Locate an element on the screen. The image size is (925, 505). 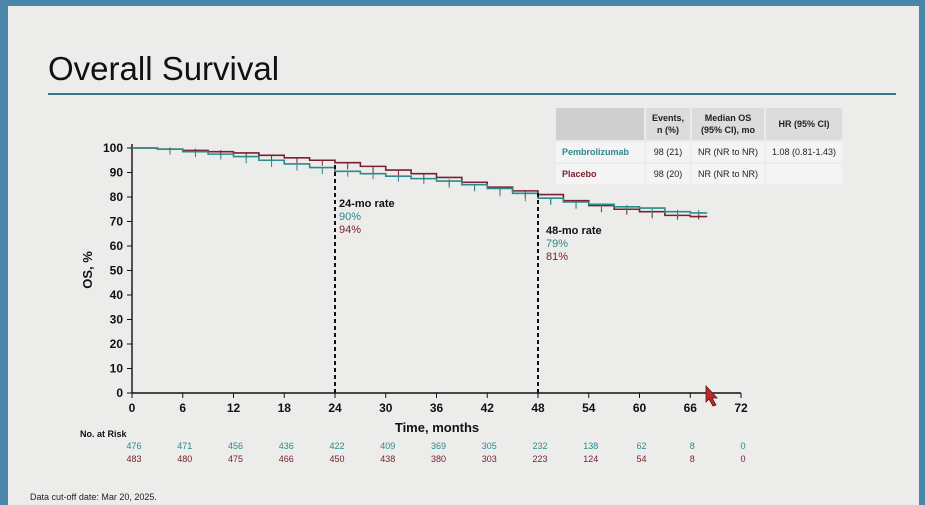
legend-table-header-blank is located at coordinates (600, 124).